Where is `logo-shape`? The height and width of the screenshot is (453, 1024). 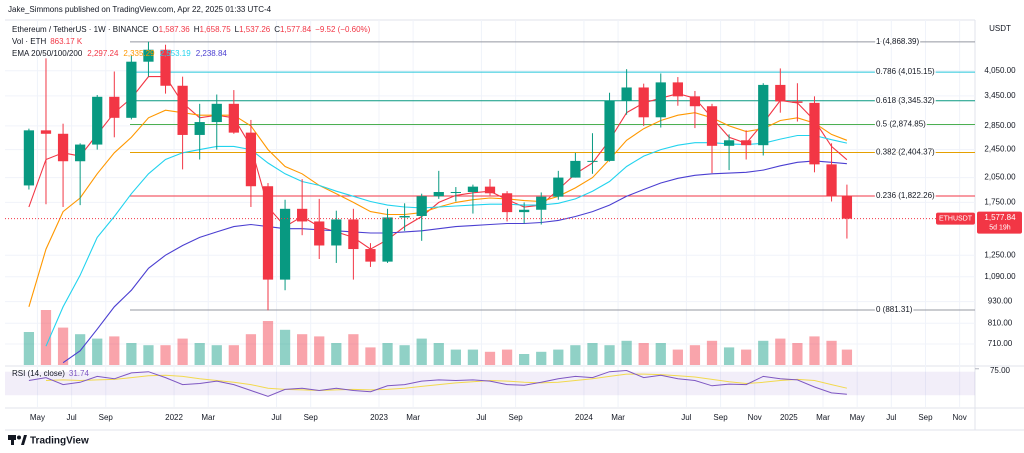
logo-shape is located at coordinates (19, 437).